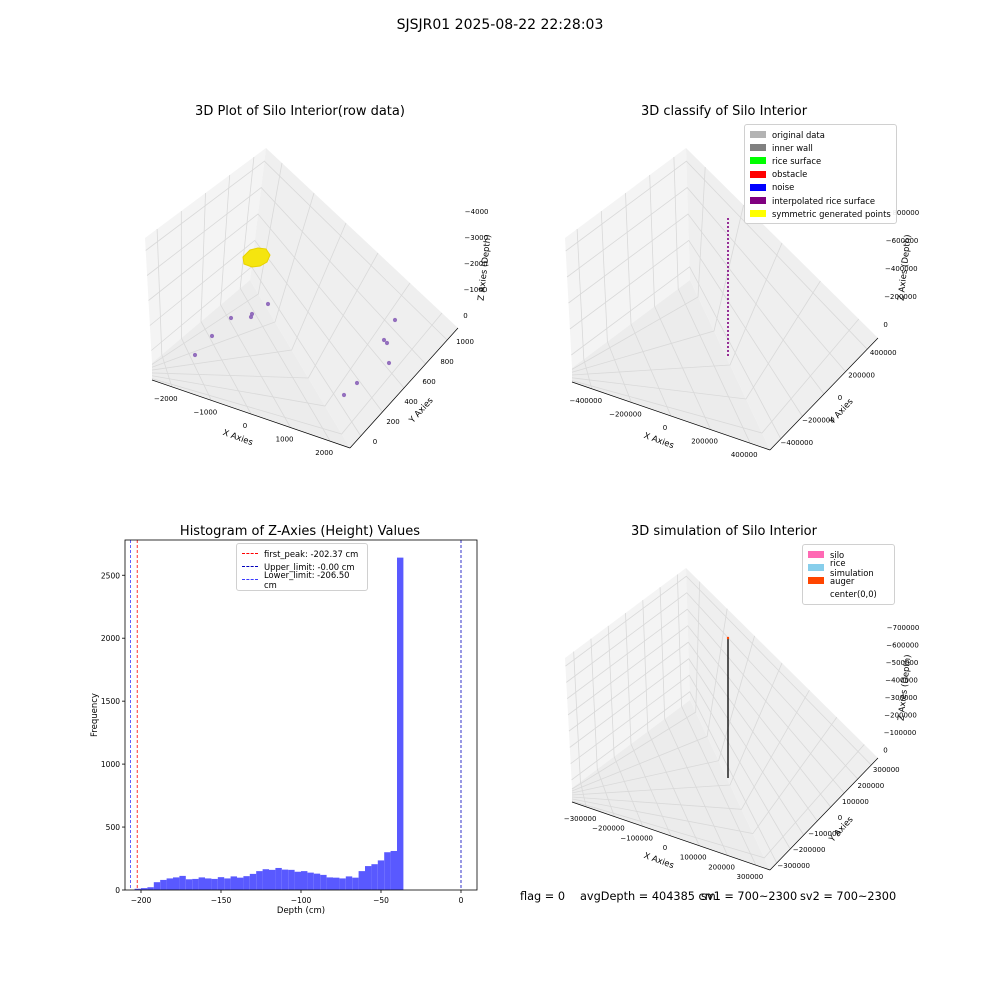  I want to click on x-tick-label: 300000, so click(749, 876).